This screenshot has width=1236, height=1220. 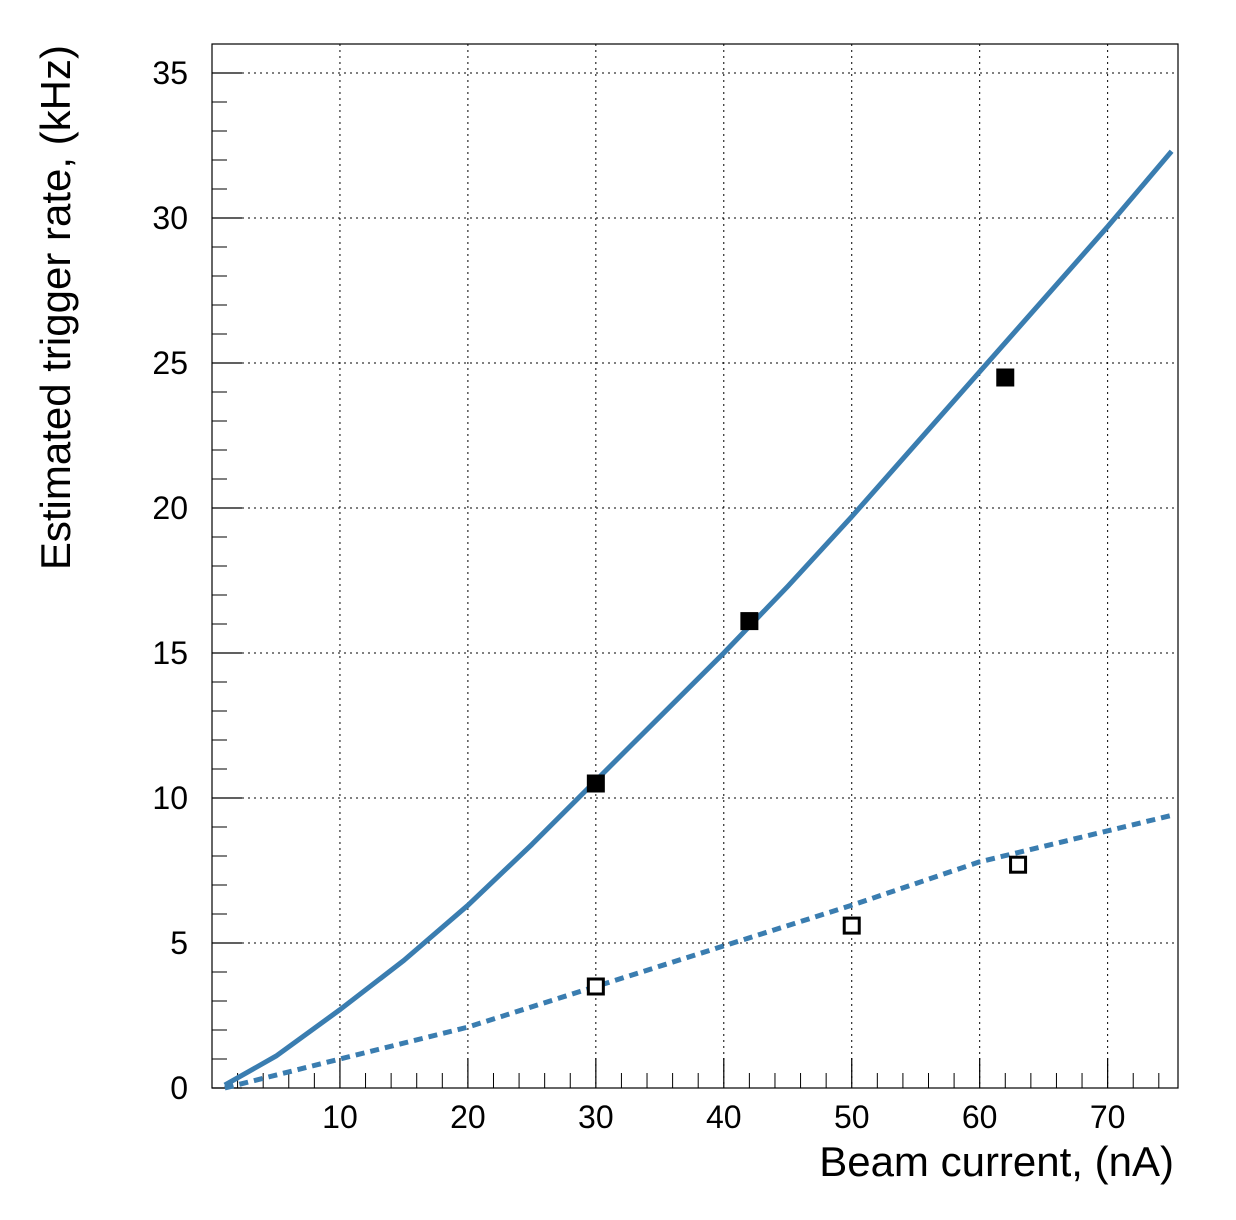 I want to click on x-tick-label: 30, so click(x=596, y=1117).